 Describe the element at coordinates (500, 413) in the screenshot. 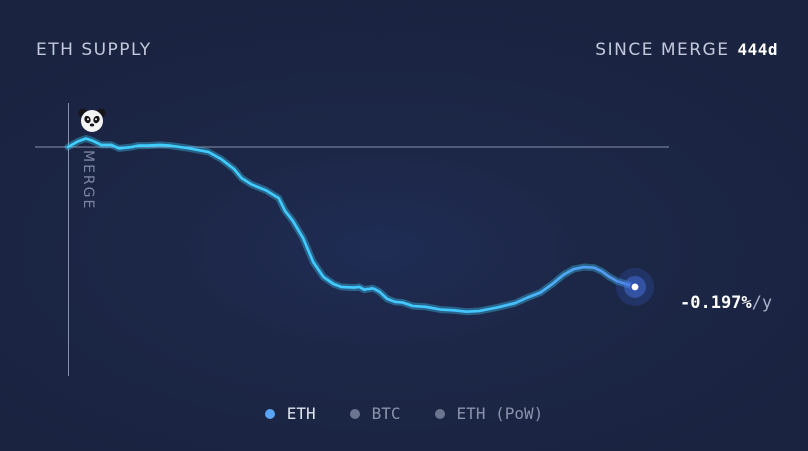

I see `legend-label-eth-pow: ETH (PoW)` at that location.